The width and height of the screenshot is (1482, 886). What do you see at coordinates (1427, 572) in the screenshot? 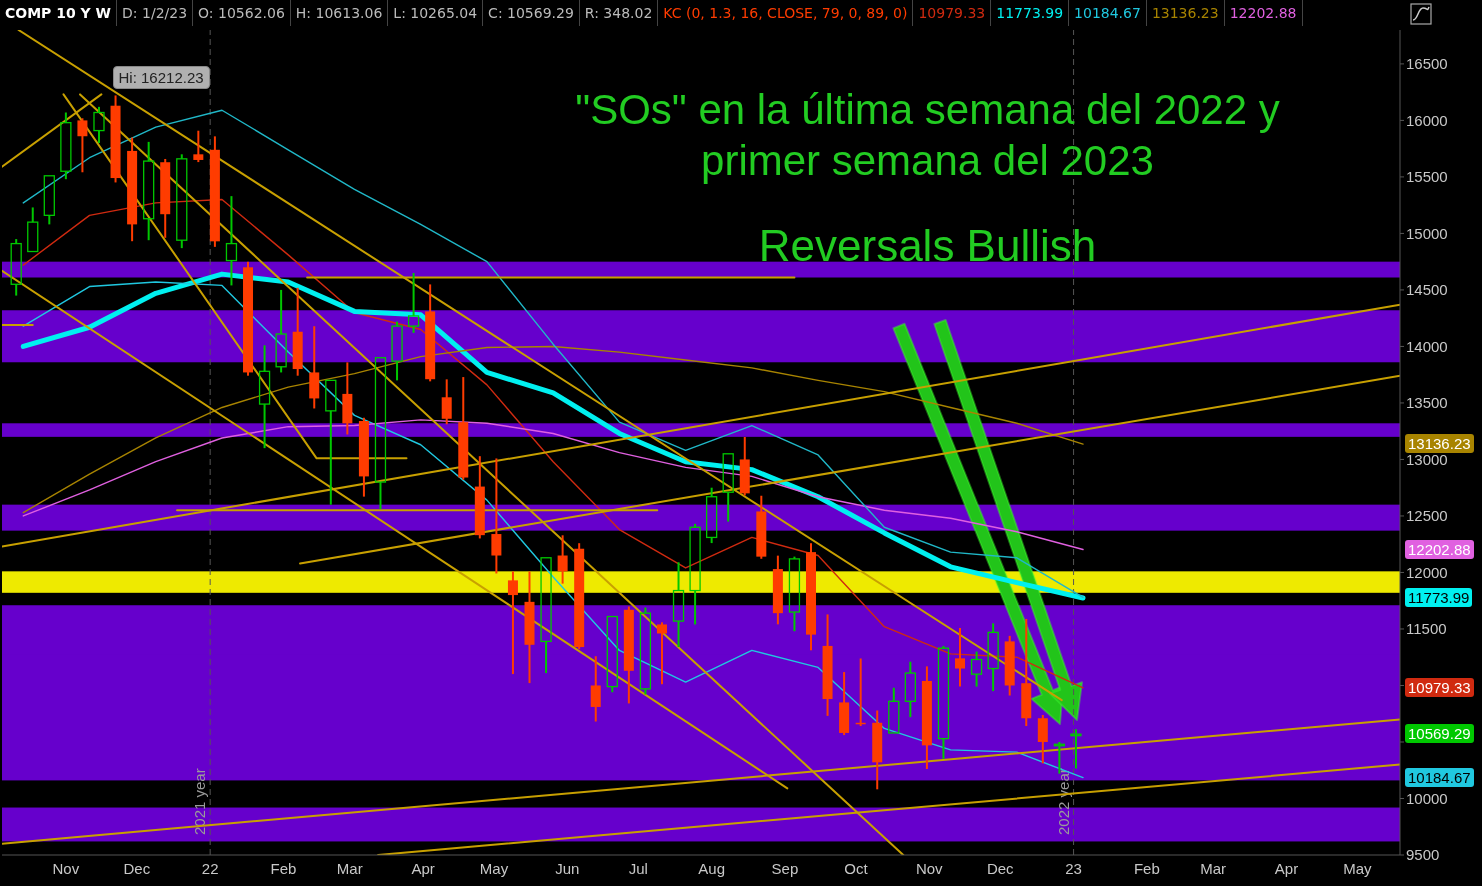
I see `y-tick-label: 12000` at bounding box center [1427, 572].